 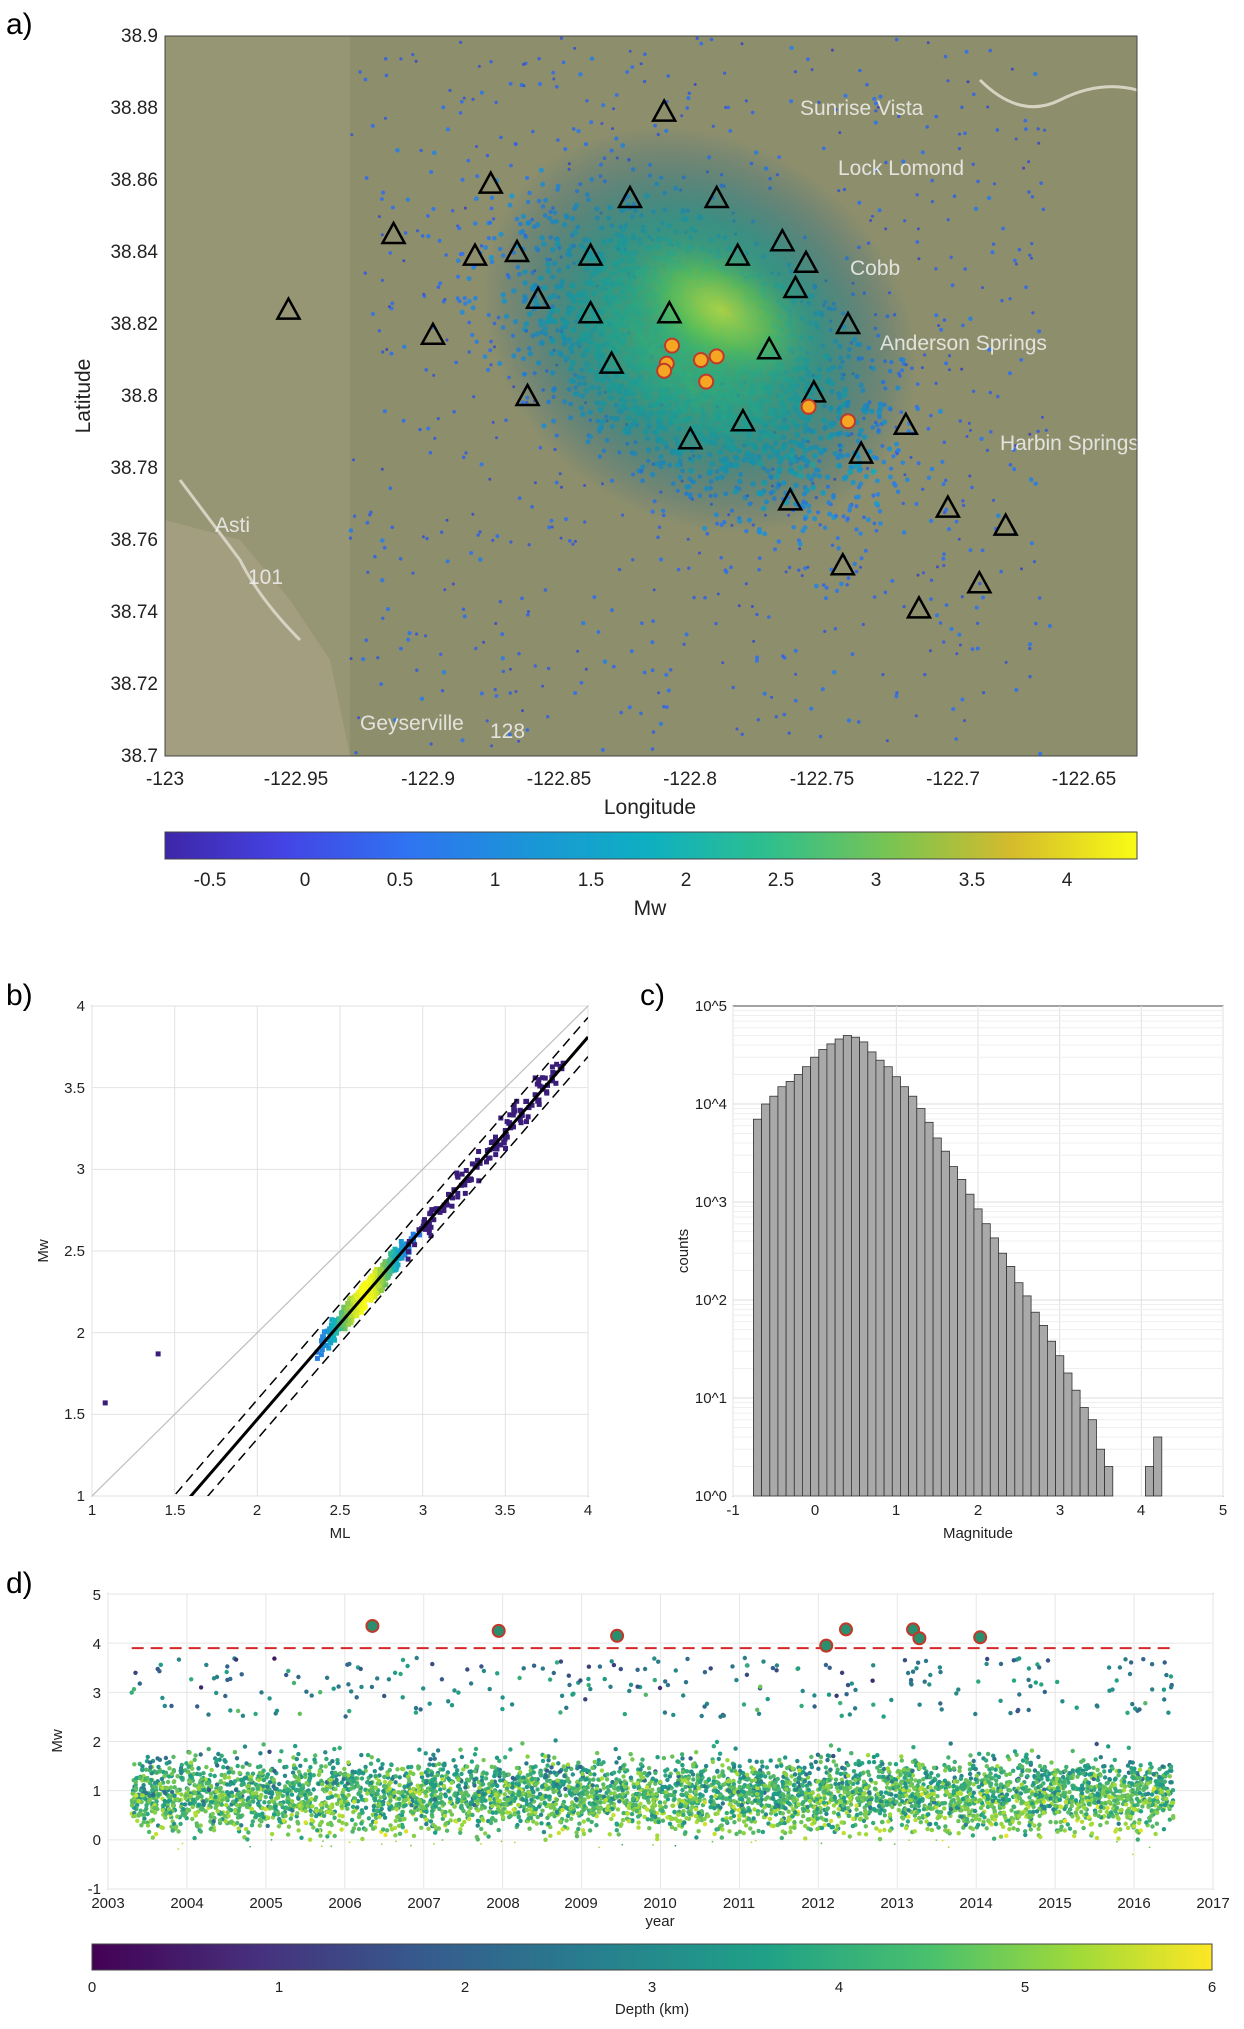 What do you see at coordinates (74, 1088) in the screenshot?
I see `y-tick: 3.5` at bounding box center [74, 1088].